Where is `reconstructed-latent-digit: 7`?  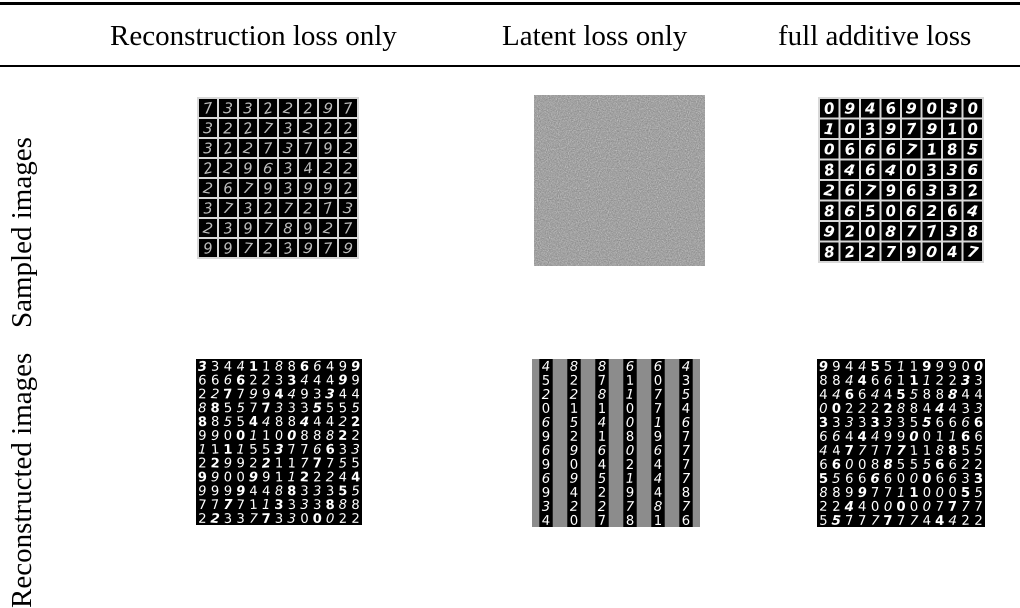 reconstructed-latent-digit: 7 is located at coordinates (630, 507).